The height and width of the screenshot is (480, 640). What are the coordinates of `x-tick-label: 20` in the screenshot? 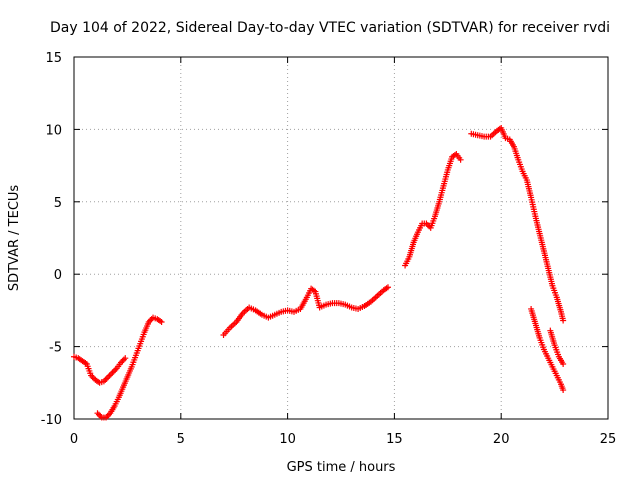 It's located at (501, 439).